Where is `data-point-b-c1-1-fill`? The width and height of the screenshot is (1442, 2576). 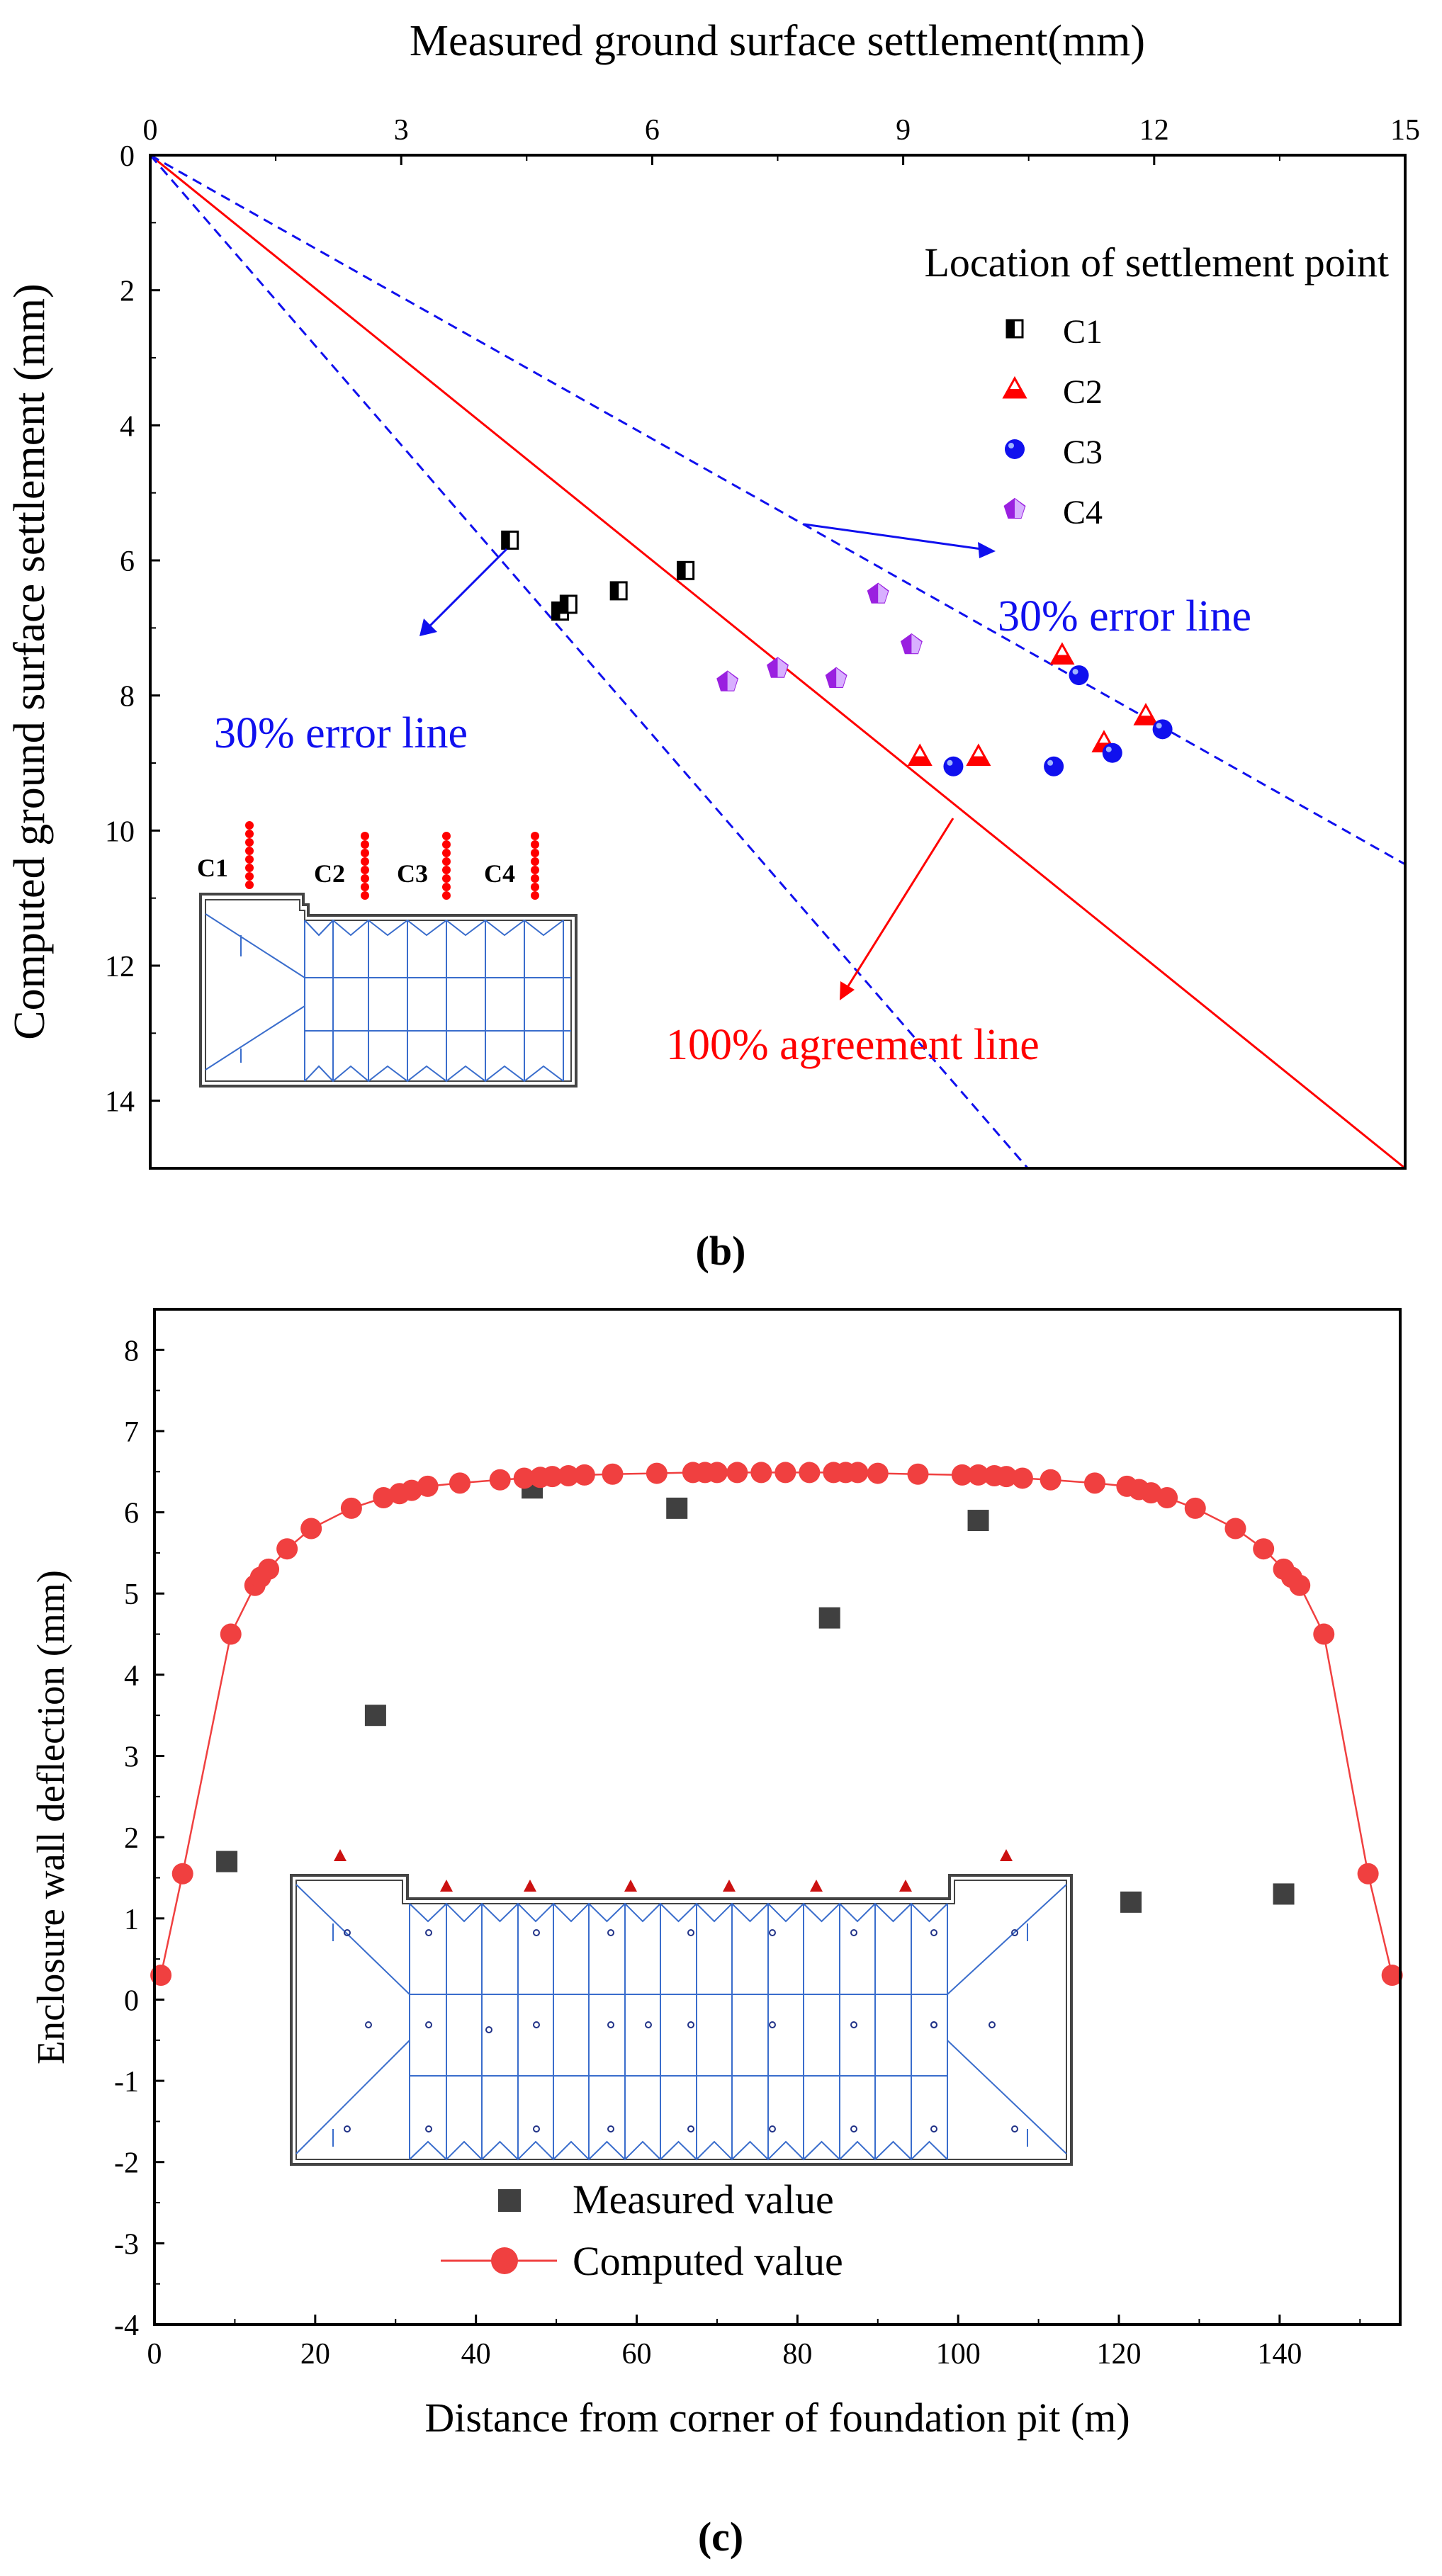 data-point-b-c1-1-fill is located at coordinates (556, 611).